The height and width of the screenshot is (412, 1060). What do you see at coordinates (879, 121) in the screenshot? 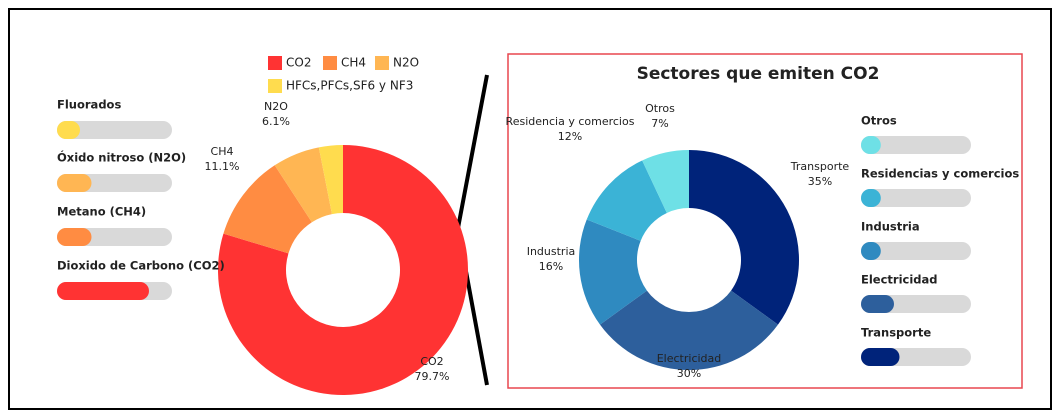
I see `bar-label: Otros` at bounding box center [879, 121].